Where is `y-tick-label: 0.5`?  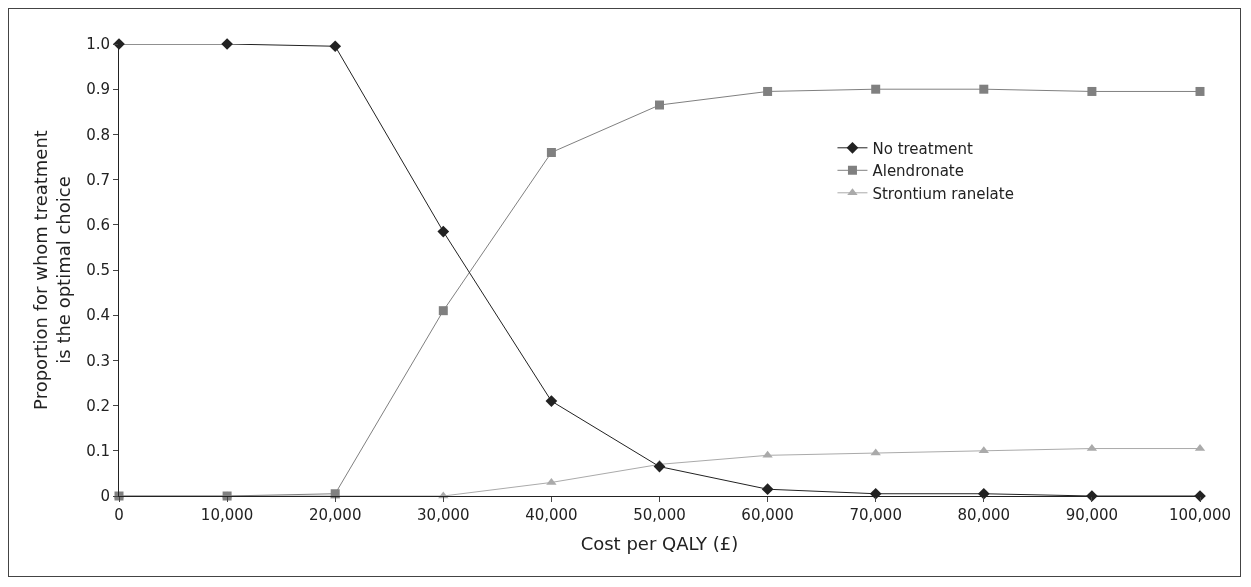
y-tick-label: 0.5 is located at coordinates (98, 270).